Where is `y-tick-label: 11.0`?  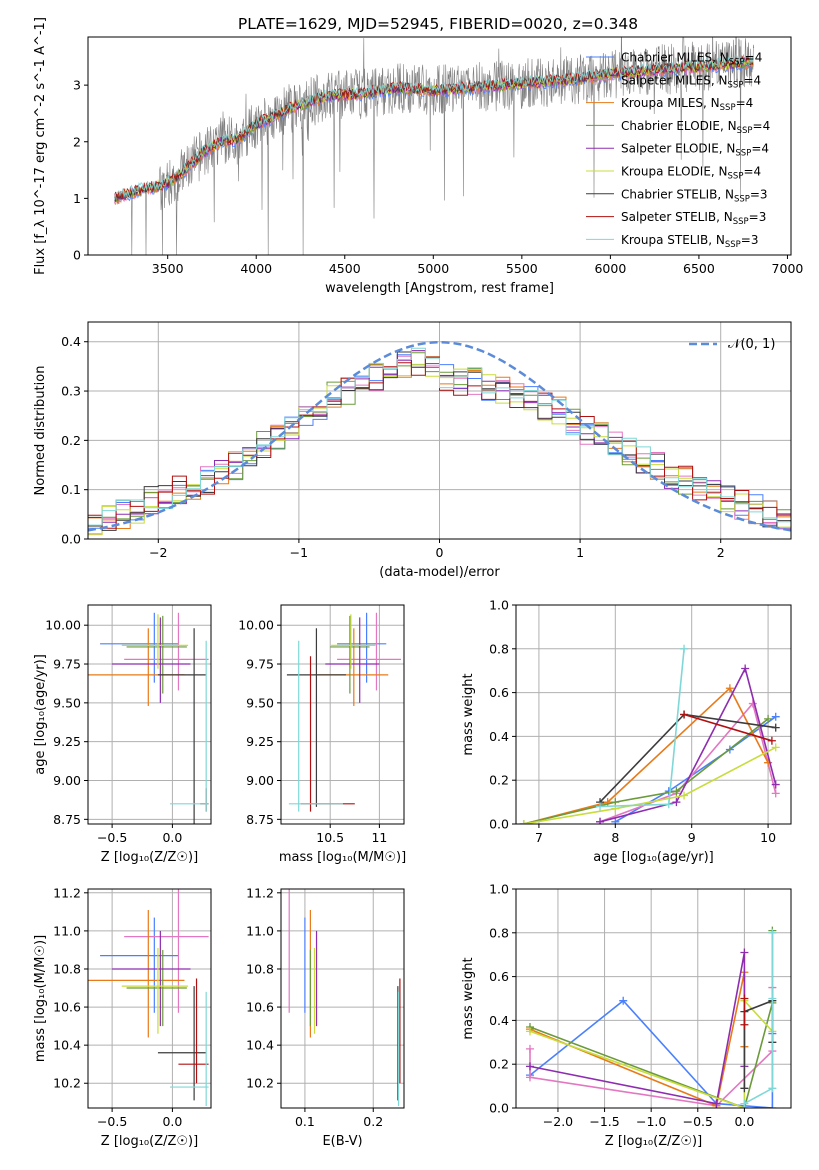
y-tick-label: 11.0 is located at coordinates (260, 930).